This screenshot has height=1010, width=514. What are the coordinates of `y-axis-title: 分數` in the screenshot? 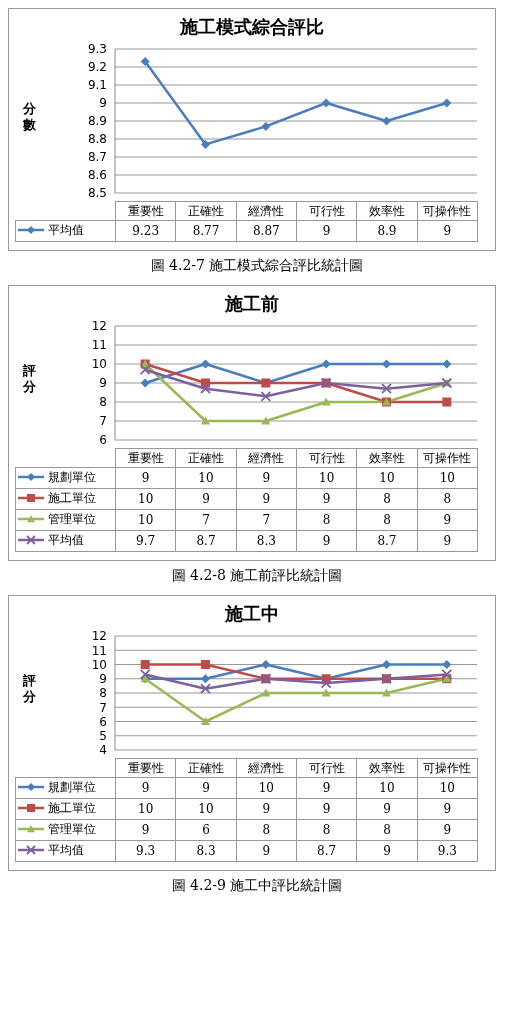 It's located at (29, 117).